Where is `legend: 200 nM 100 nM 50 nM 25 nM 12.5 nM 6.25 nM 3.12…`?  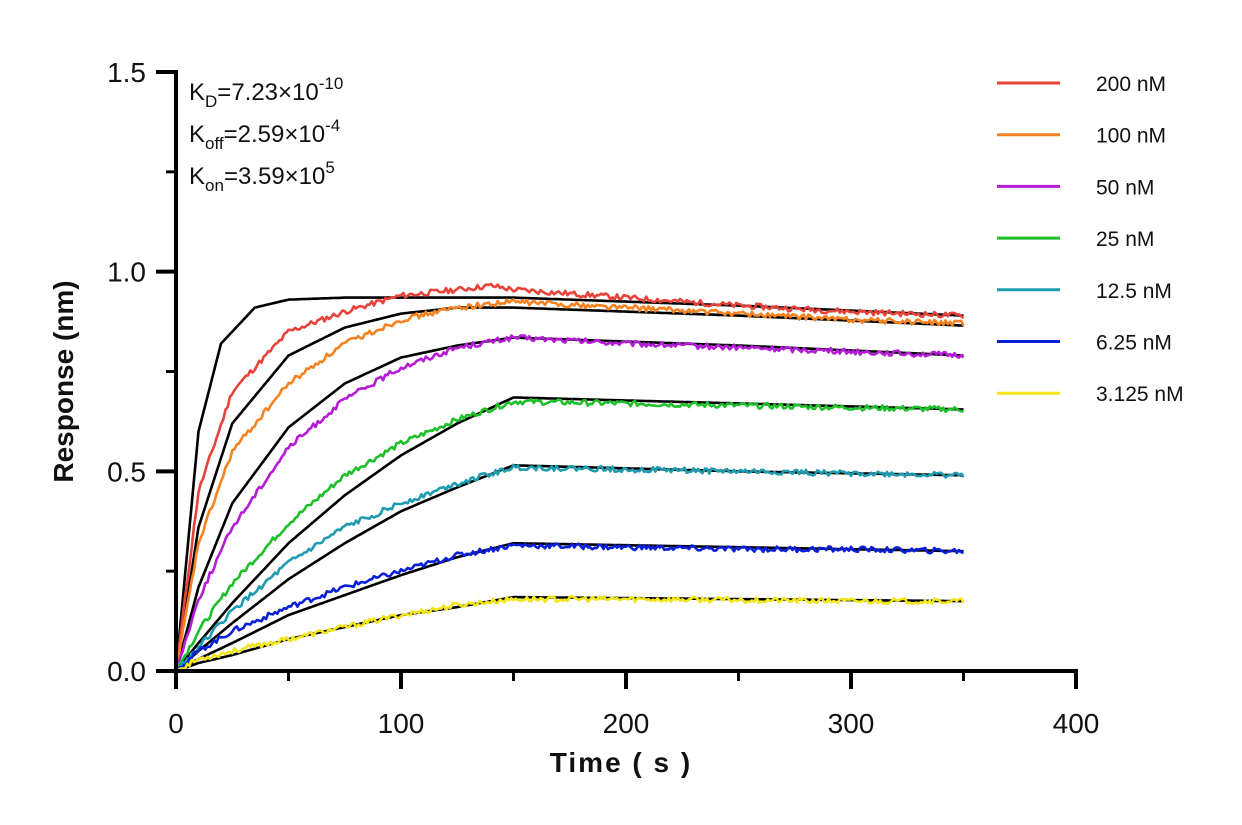
legend: 200 nM 100 nM 50 nM 25 nM 12.5 nM 6.25 nM 3.12… is located at coordinates (1090, 239).